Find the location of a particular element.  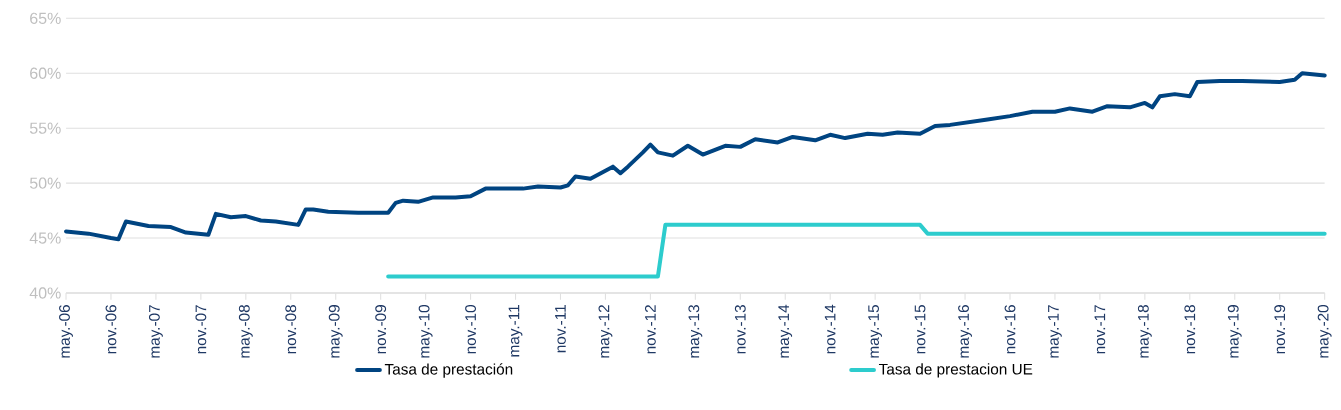

x-tick-label: nov.-13 is located at coordinates (740, 329).